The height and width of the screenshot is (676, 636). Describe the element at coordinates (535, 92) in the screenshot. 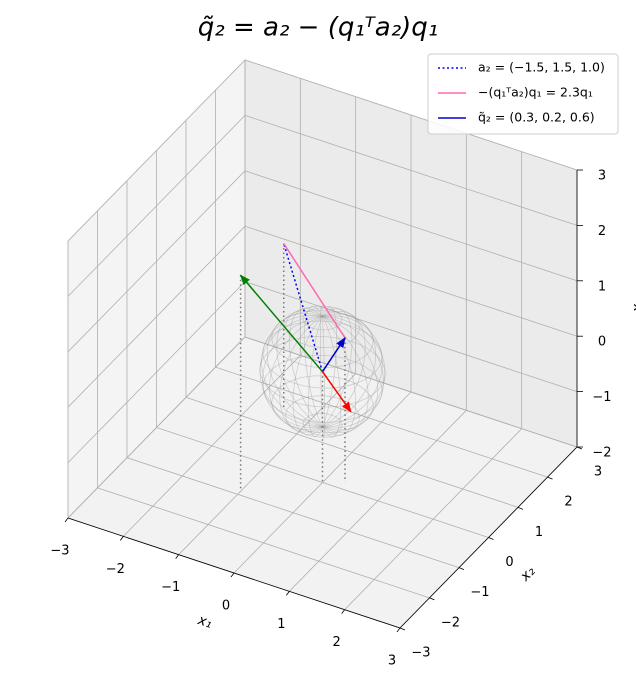

I see `legend-label: −(q₁ᵀa₂)q₁ = 2.3q₁` at that location.